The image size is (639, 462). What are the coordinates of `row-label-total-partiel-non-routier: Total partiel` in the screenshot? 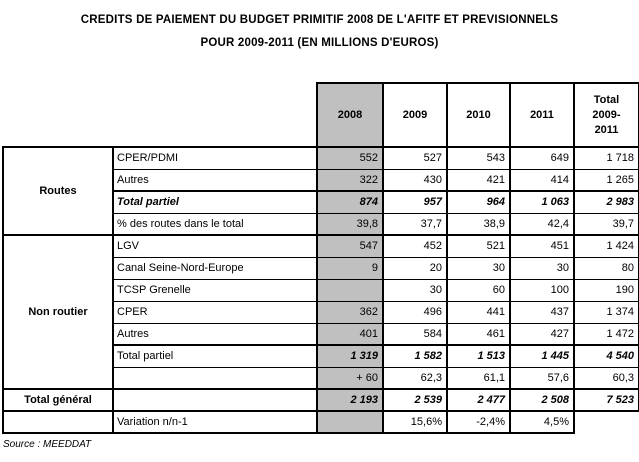 It's located at (215, 356).